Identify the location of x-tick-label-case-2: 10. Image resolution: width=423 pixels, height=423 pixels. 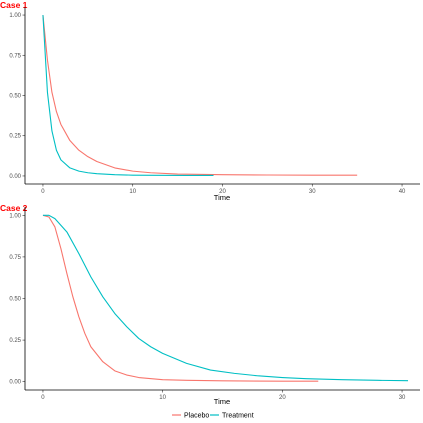
(162, 398).